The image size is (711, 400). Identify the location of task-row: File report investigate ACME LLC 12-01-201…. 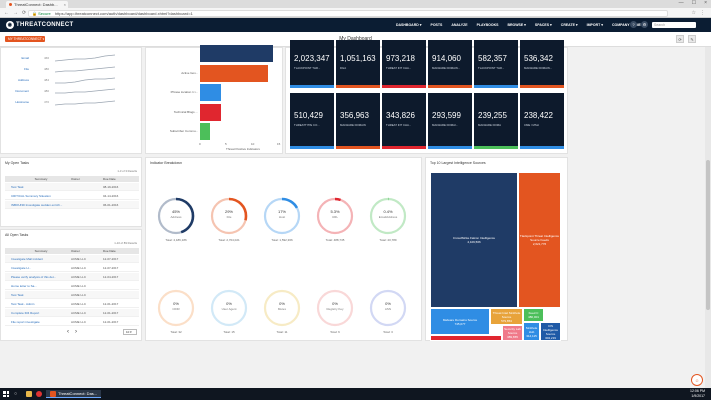
(72, 322).